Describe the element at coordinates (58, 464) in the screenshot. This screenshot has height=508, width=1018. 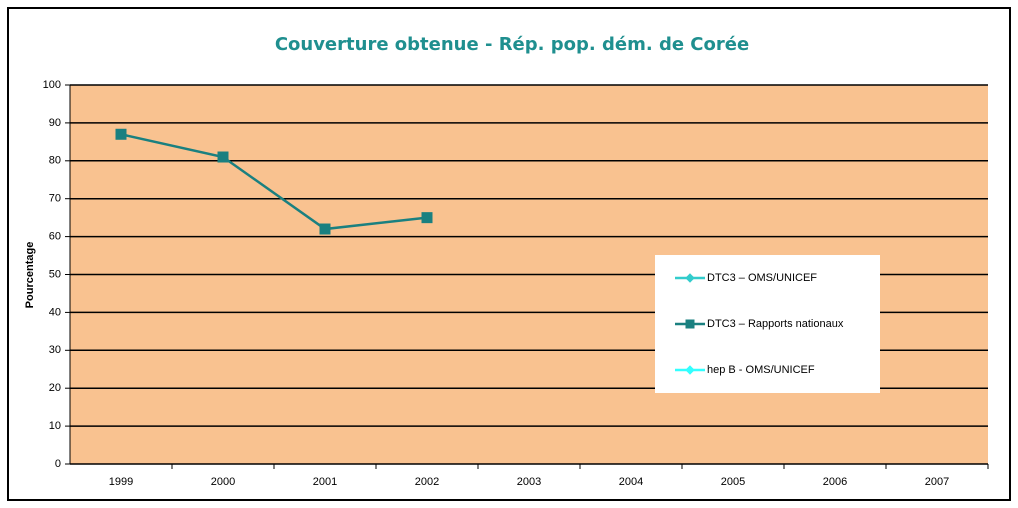
I see `y-tick-label: 0` at that location.